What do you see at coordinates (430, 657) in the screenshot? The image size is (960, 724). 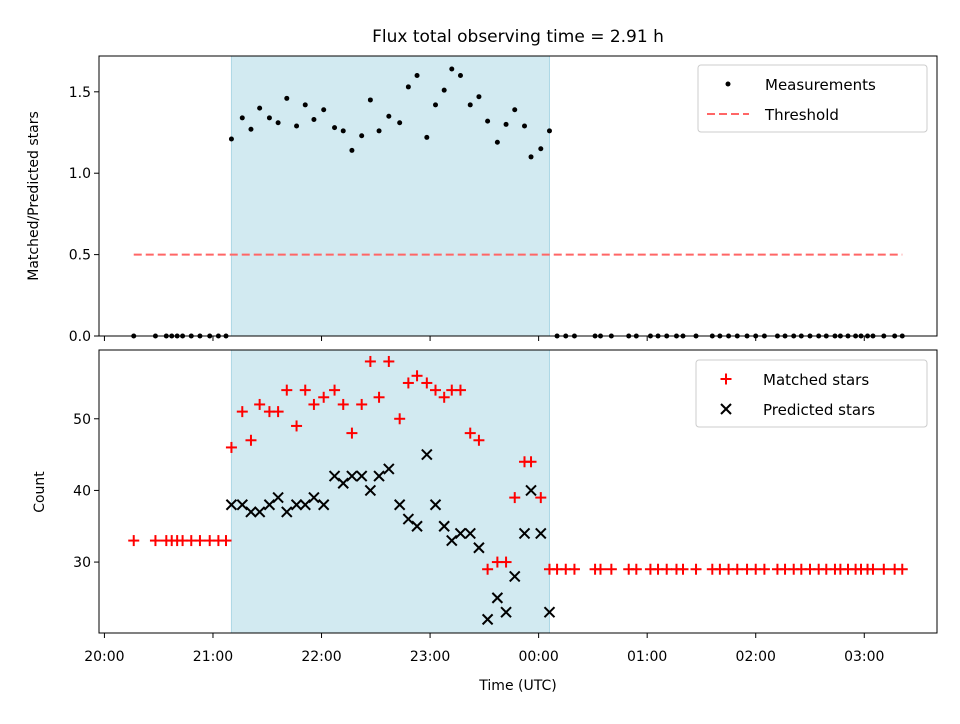 I see `xtick-label: 23:00` at bounding box center [430, 657].